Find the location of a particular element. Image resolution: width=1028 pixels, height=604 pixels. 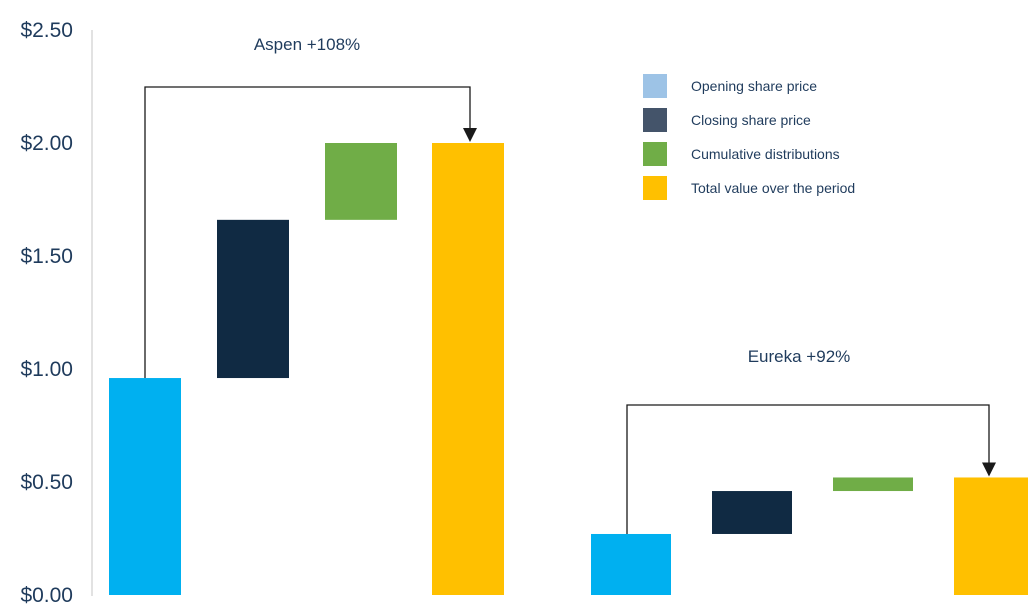

y-axis-ticks: $0.00 $0.50 $1.00 $1.50 $2.00 $2.50 is located at coordinates (46, 311).